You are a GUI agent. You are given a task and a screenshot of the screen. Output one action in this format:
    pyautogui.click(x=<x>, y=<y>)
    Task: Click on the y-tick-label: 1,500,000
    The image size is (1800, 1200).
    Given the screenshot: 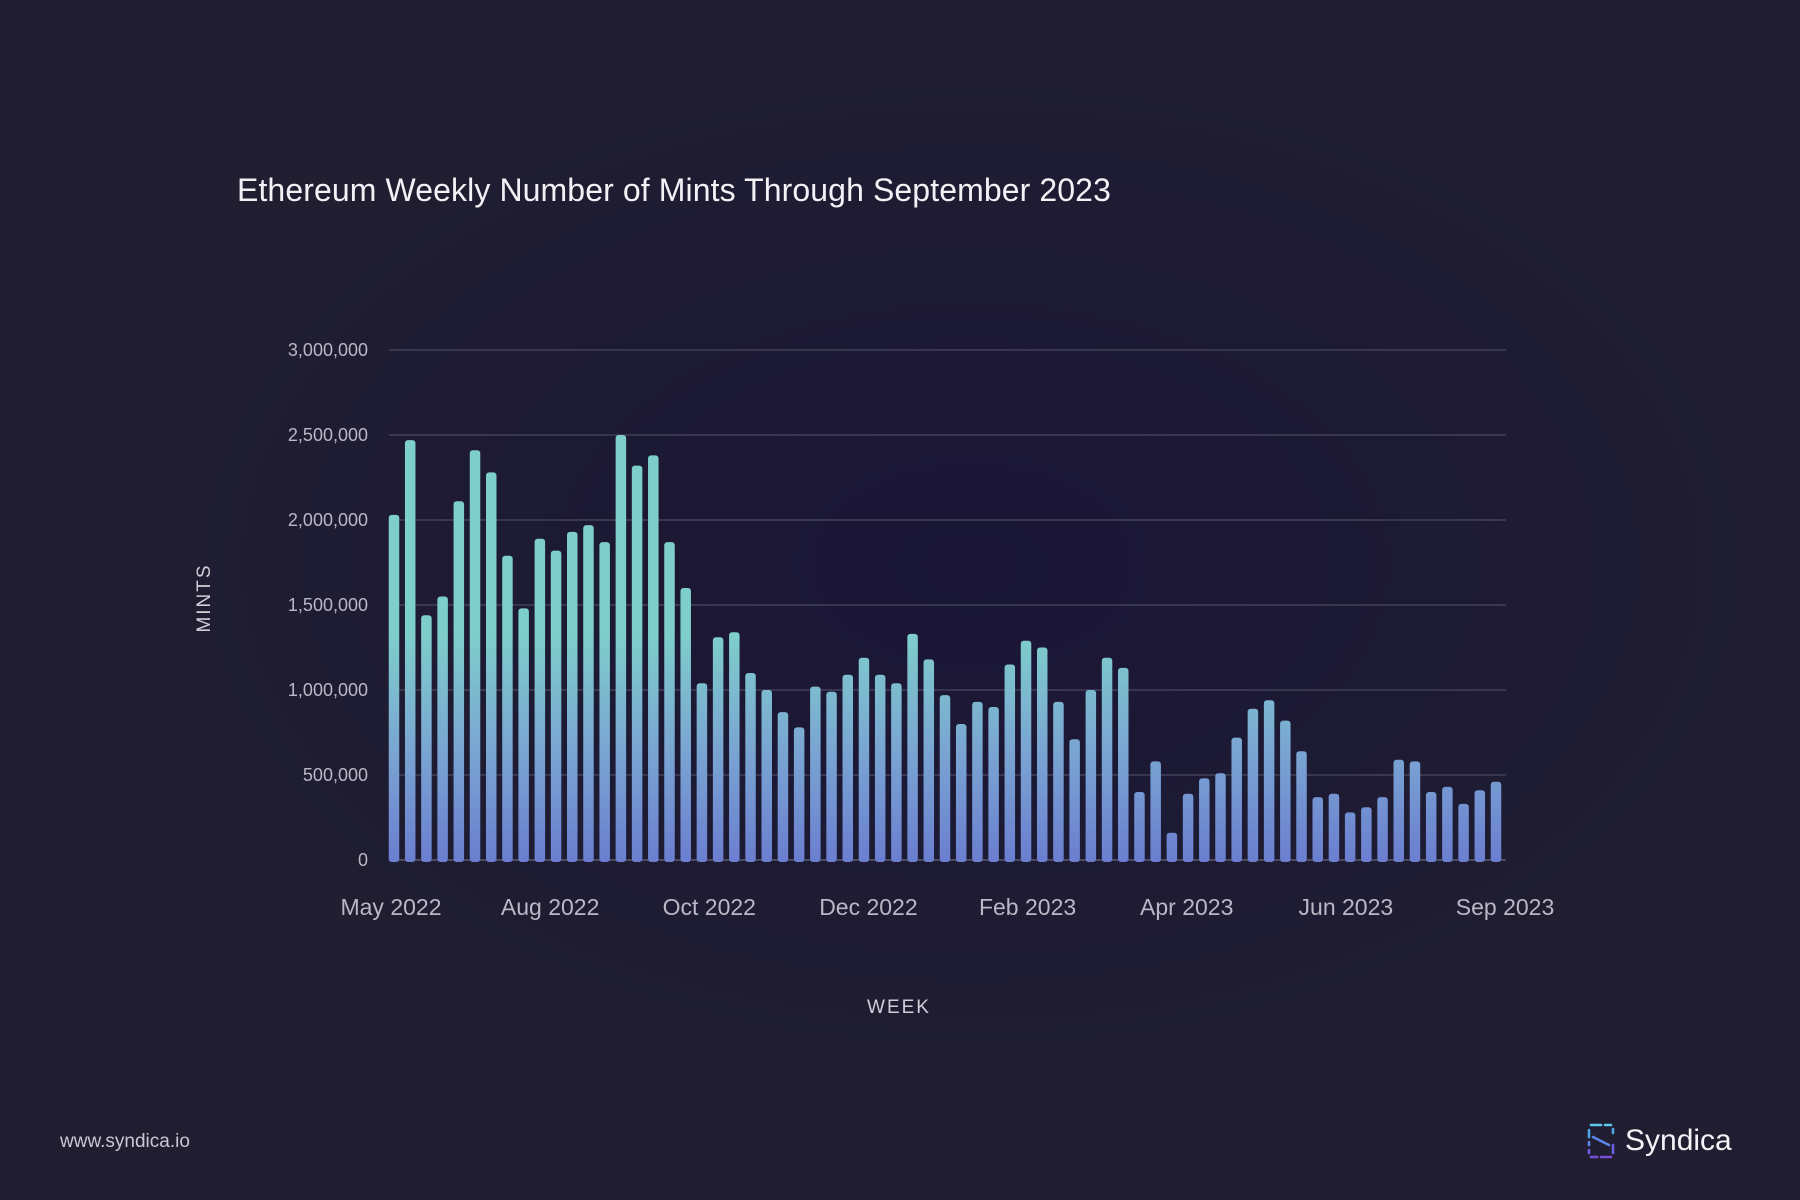 What is the action you would take?
    pyautogui.click(x=328, y=605)
    